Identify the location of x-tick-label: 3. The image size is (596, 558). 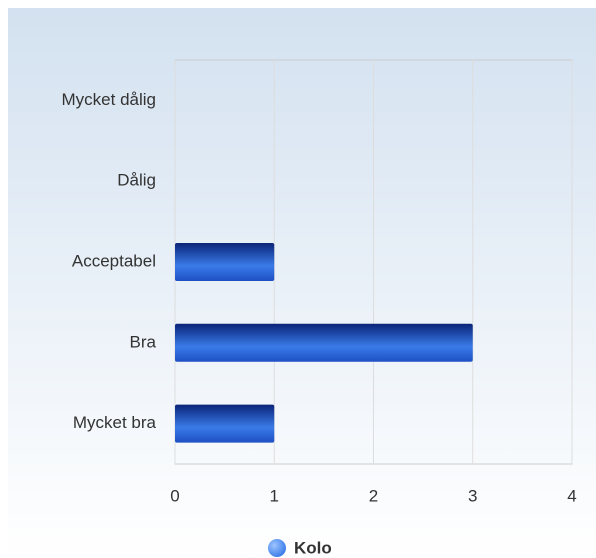
(472, 495).